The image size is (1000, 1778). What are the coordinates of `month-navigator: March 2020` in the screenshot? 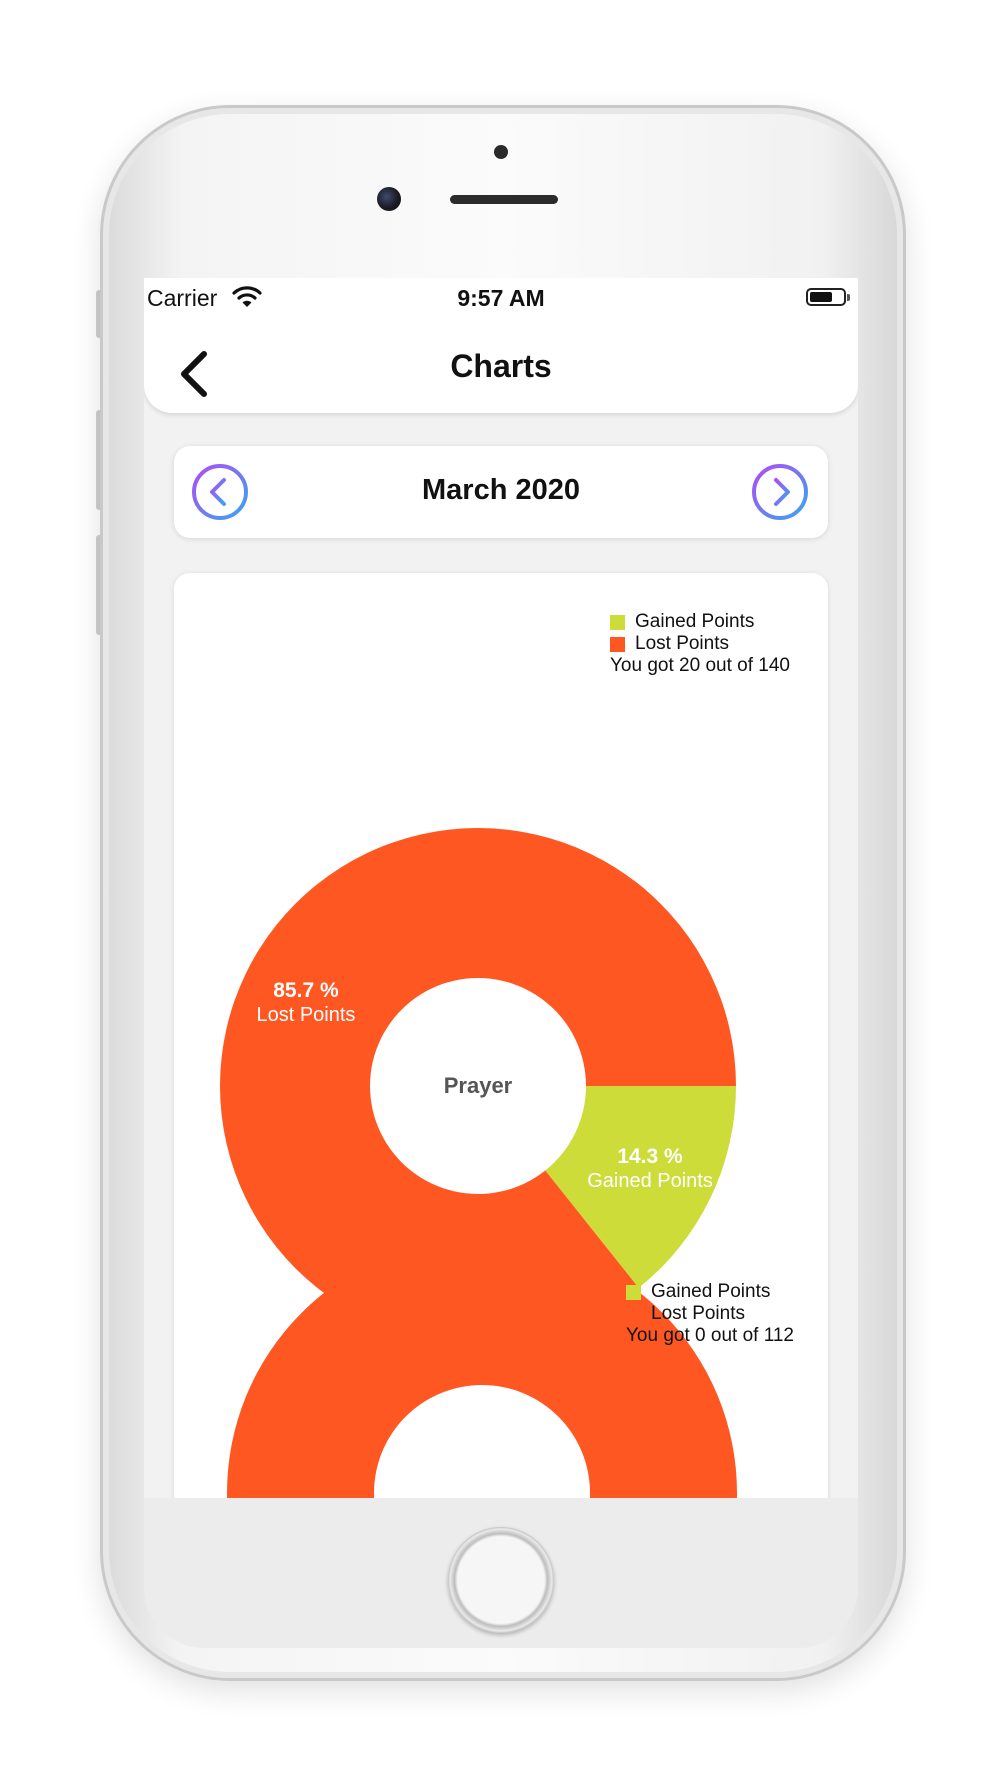 It's located at (501, 492).